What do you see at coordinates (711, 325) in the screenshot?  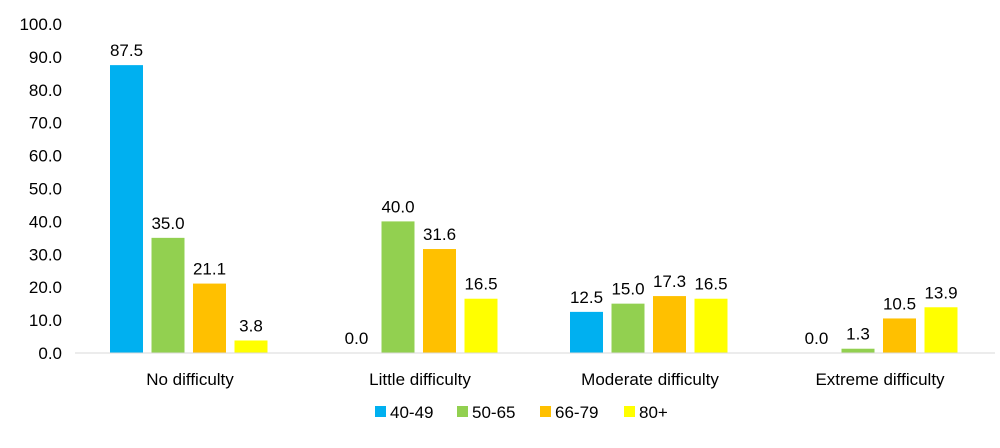 I see `bar-80+-2` at bounding box center [711, 325].